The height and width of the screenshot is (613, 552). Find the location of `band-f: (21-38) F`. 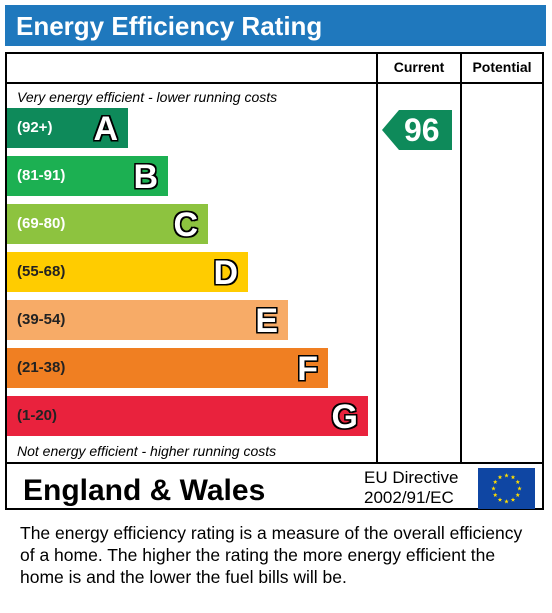

band-f: (21-38) F is located at coordinates (167, 368).